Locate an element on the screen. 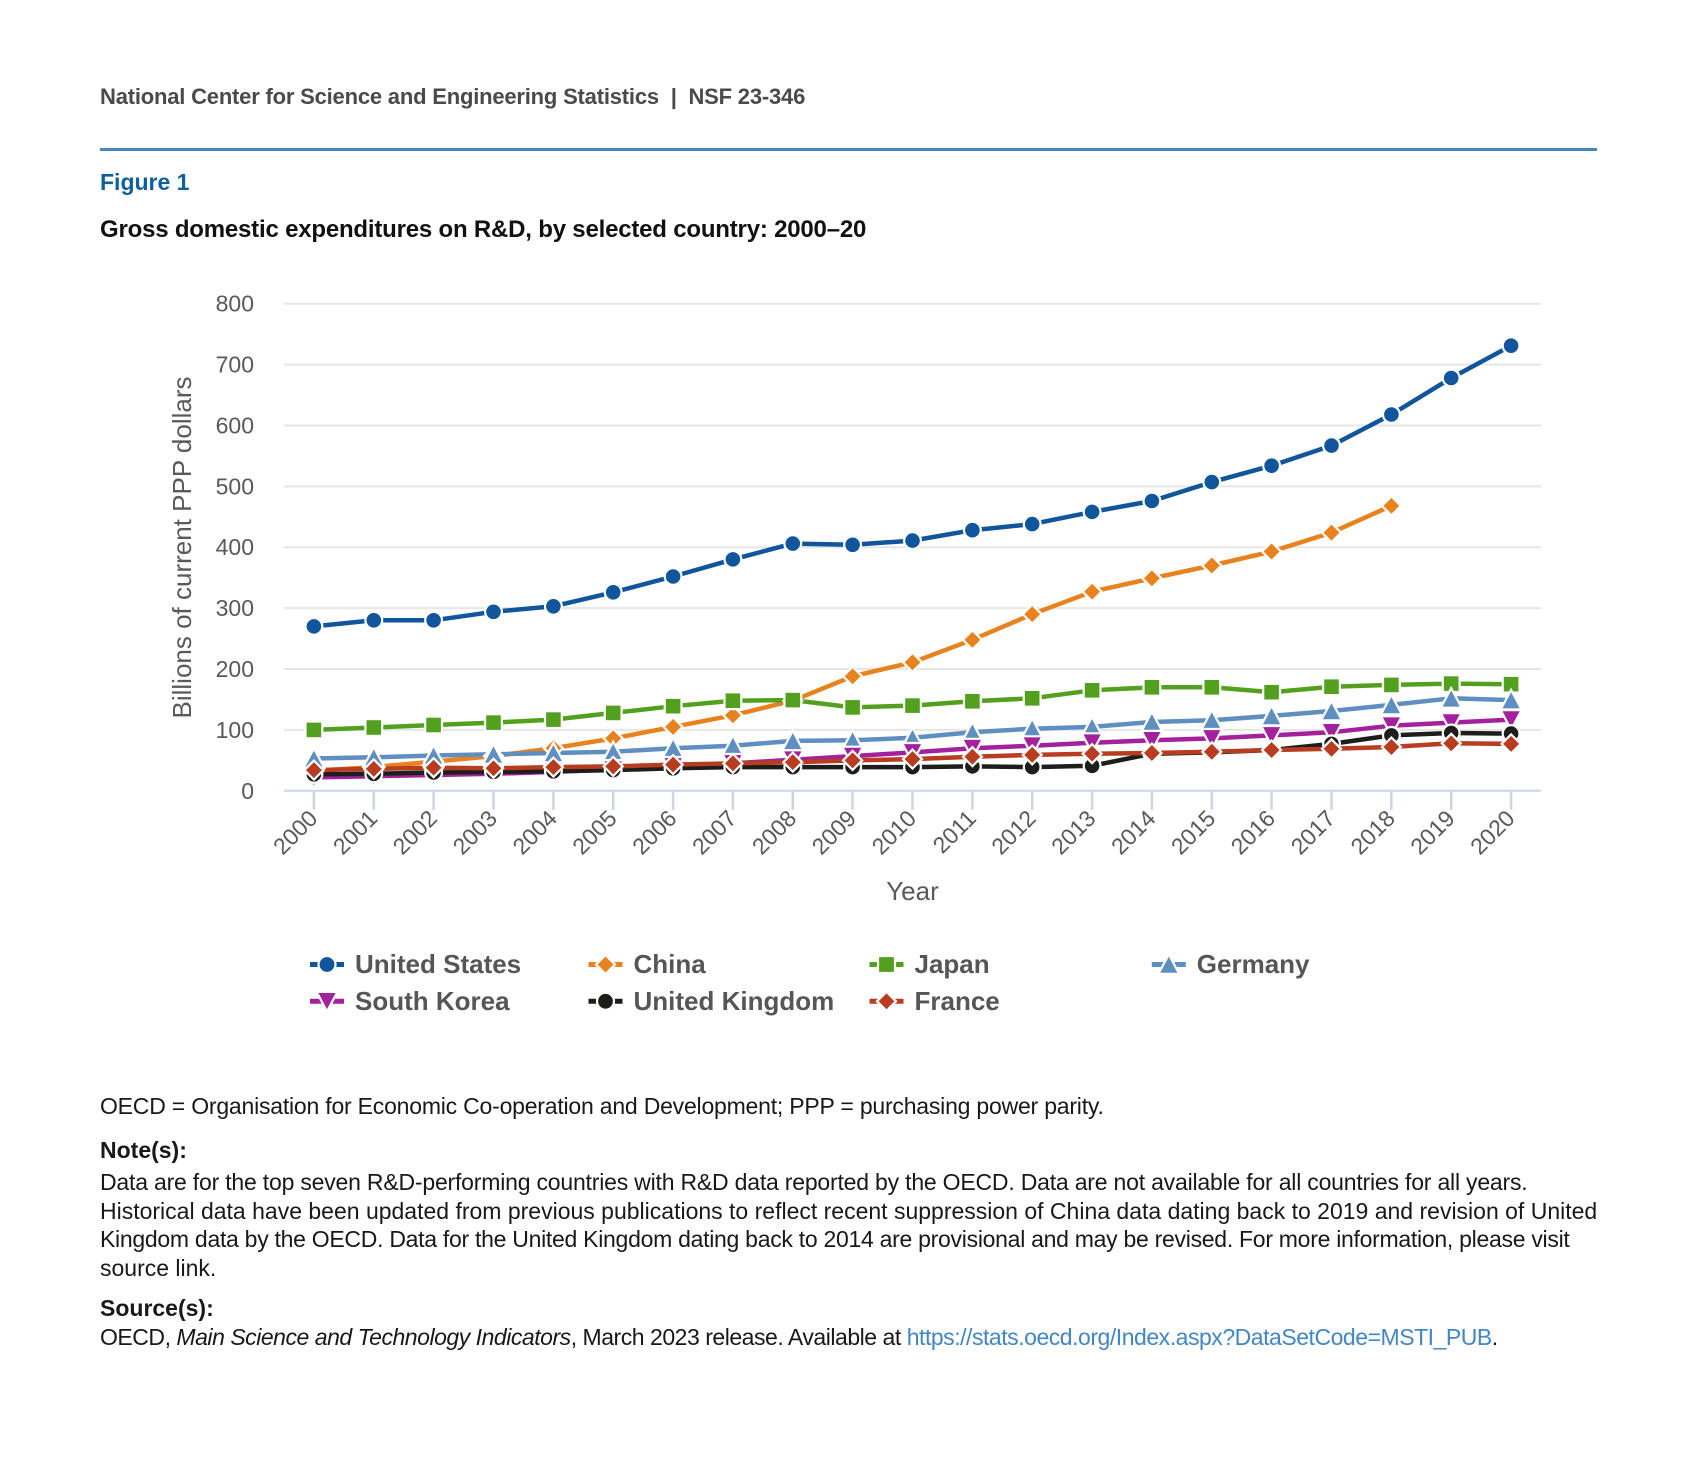  svg-text: 100 is located at coordinates (235, 730).